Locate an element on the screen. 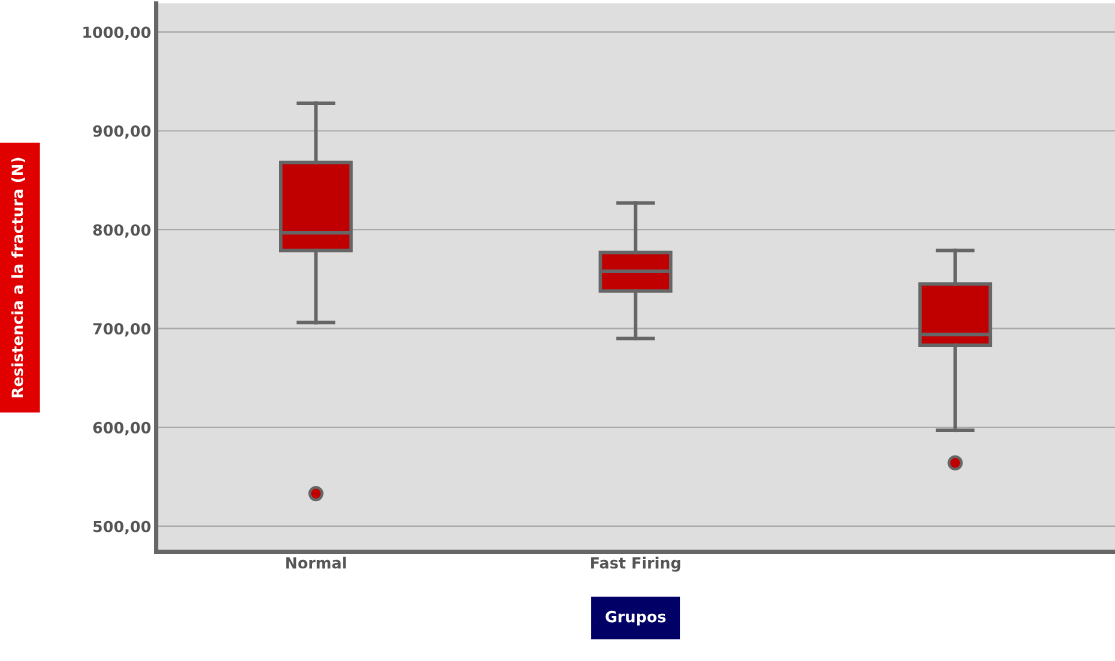  y-tick-label: 1000,00 is located at coordinates (117, 33).